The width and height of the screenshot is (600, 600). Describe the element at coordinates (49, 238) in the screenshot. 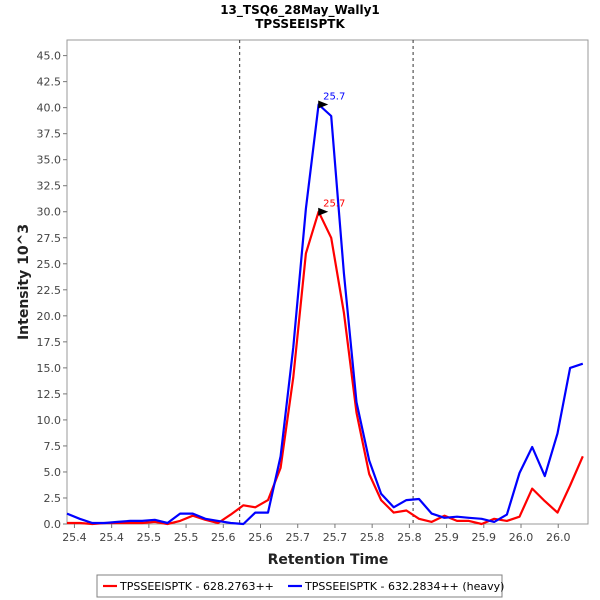

I see `y-tick-label: 27.5` at that location.